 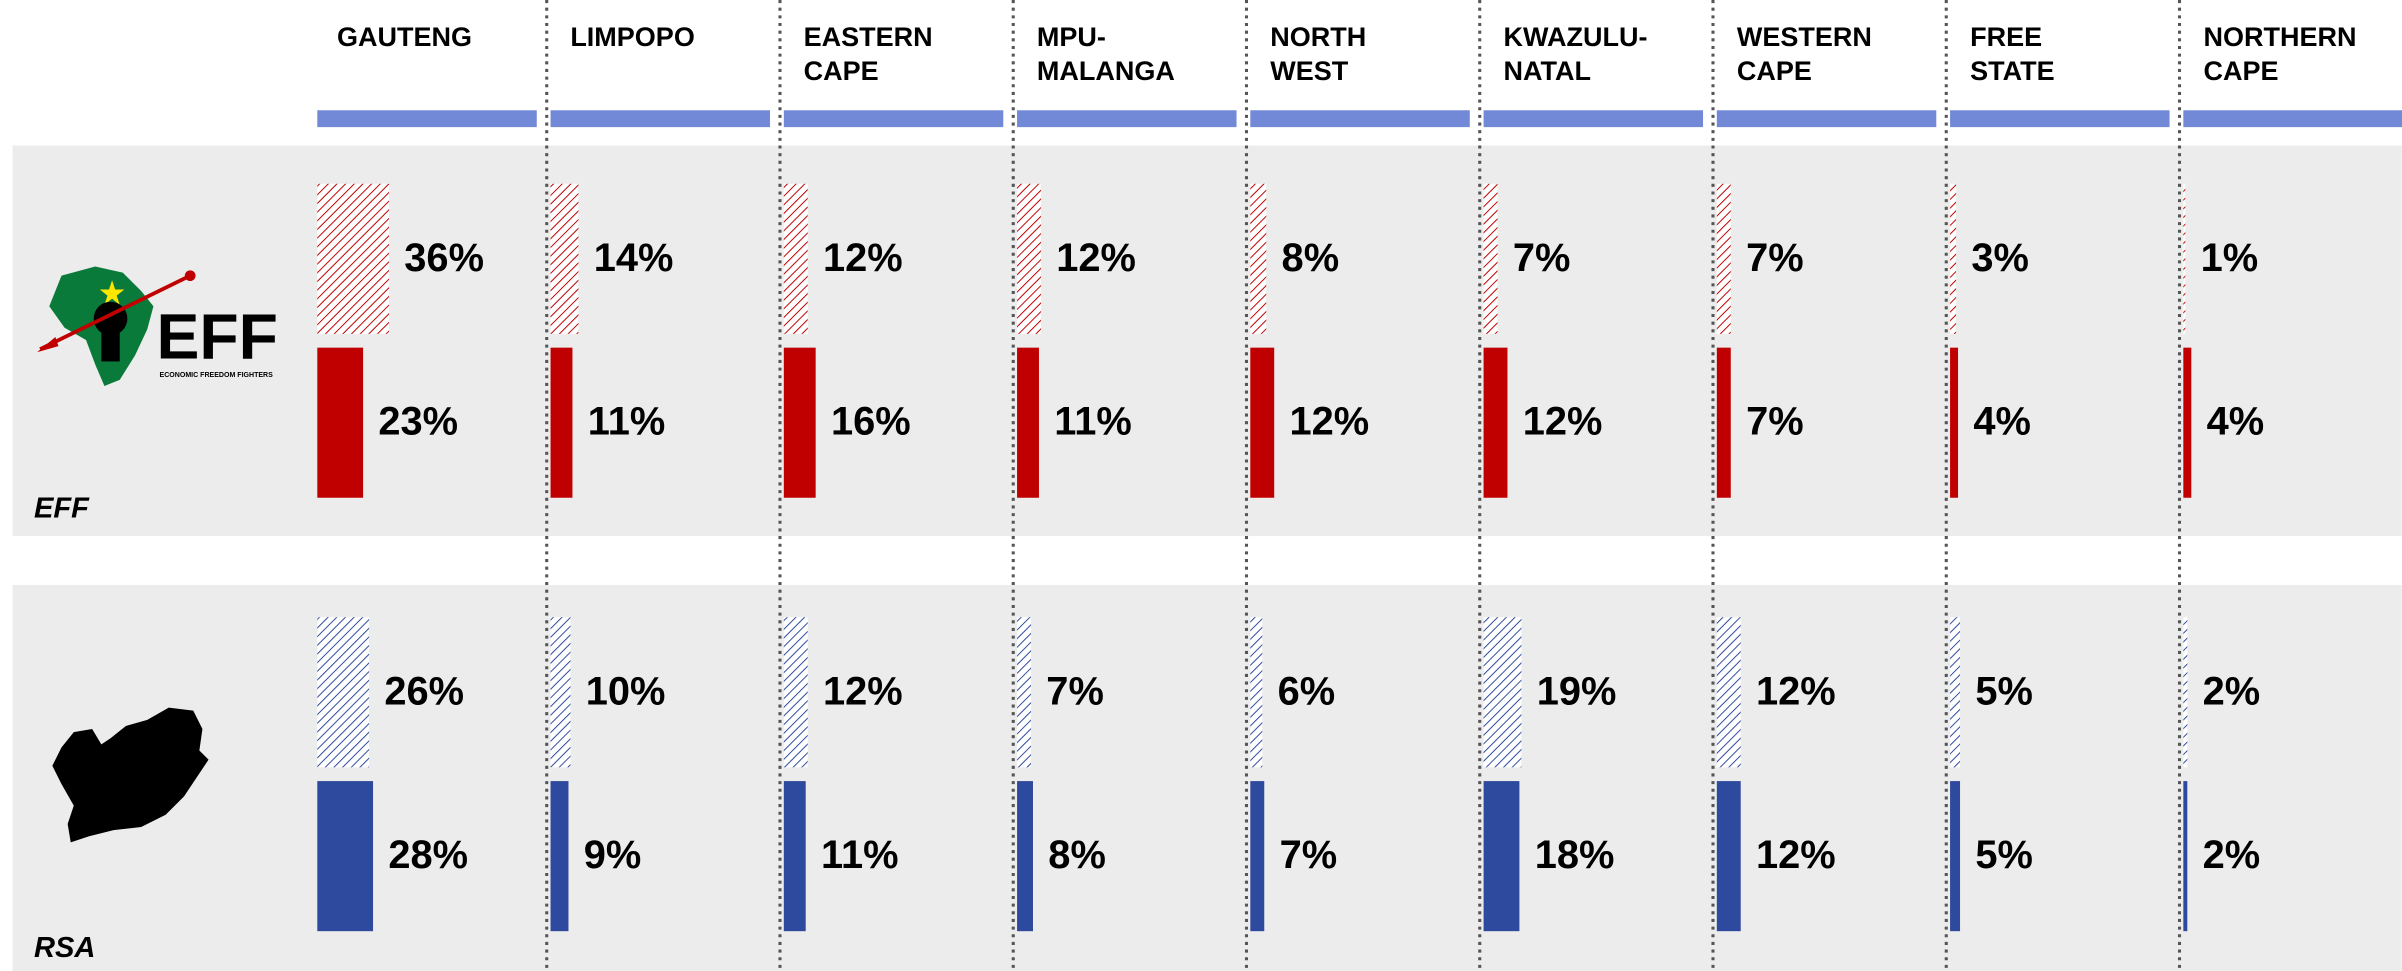 I want to click on value-label: 19%, so click(x=1577, y=691).